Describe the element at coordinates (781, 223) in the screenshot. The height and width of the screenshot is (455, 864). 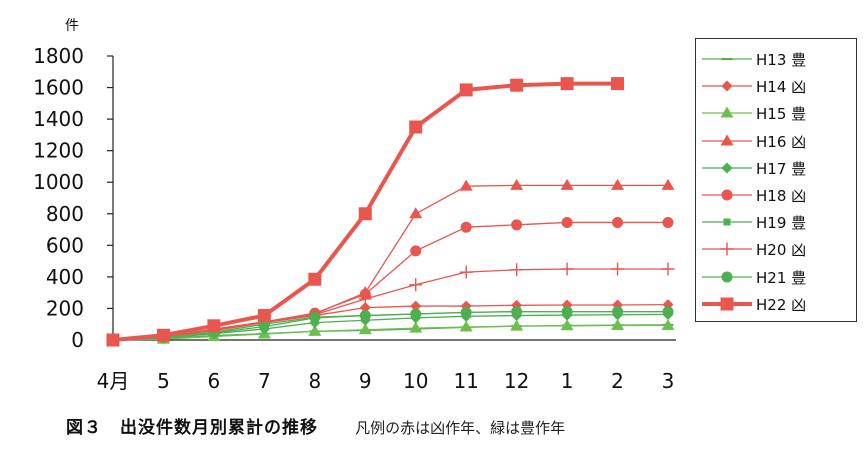
I see `legend-label: H19 豊` at that location.